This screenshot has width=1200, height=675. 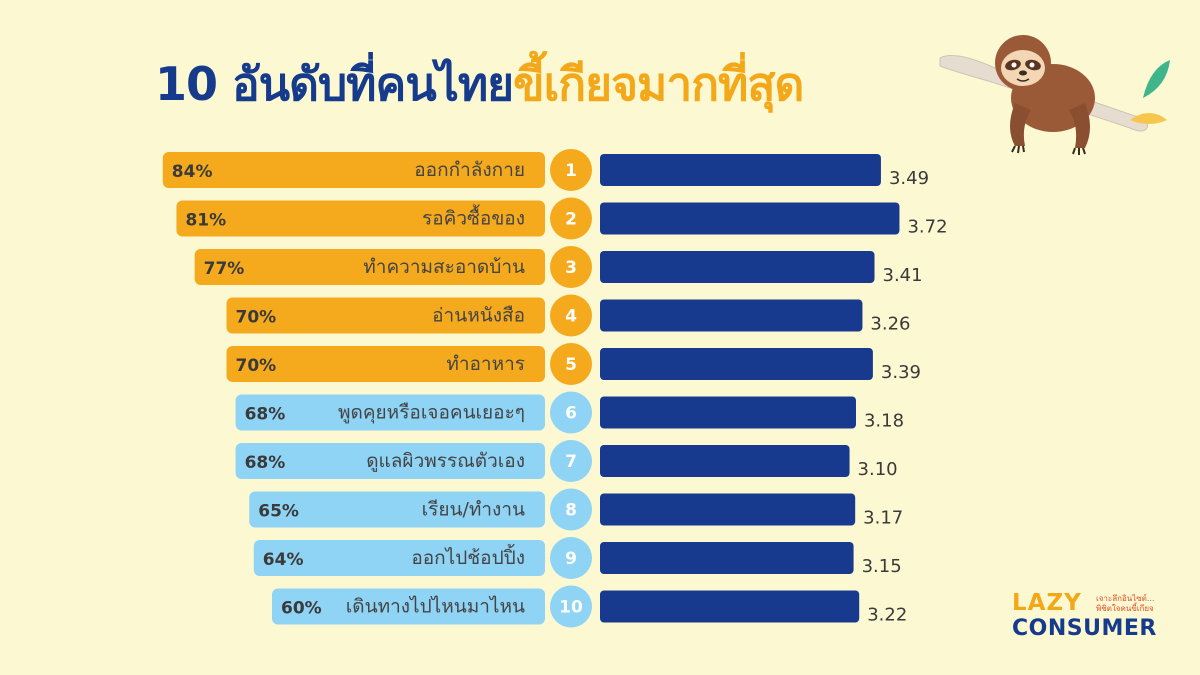 I want to click on brand-lazy-text: LAZY, so click(x=1047, y=603).